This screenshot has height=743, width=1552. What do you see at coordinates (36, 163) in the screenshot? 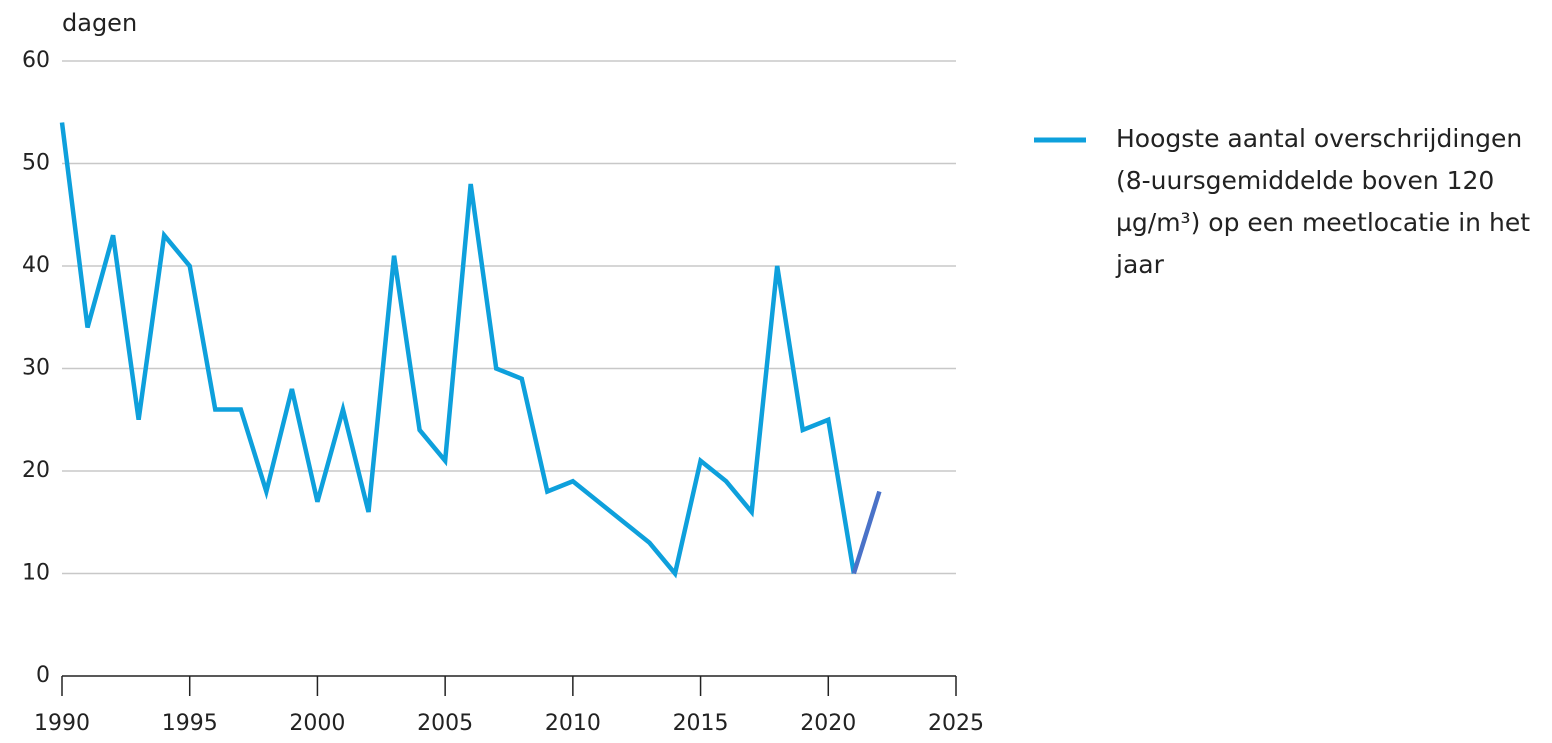
I see `y-tick-label: 50` at bounding box center [36, 163].